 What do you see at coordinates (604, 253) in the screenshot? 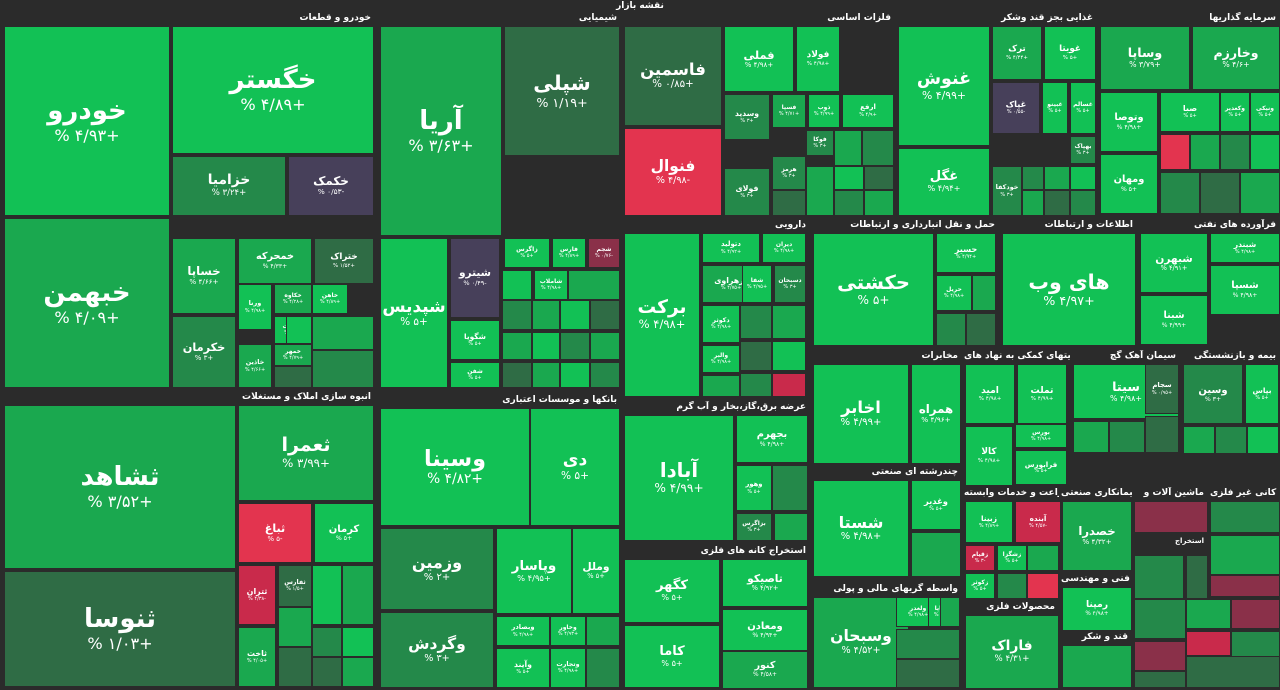
I see `stock-tile: شجم% ۰/۷۶-` at bounding box center [604, 253].